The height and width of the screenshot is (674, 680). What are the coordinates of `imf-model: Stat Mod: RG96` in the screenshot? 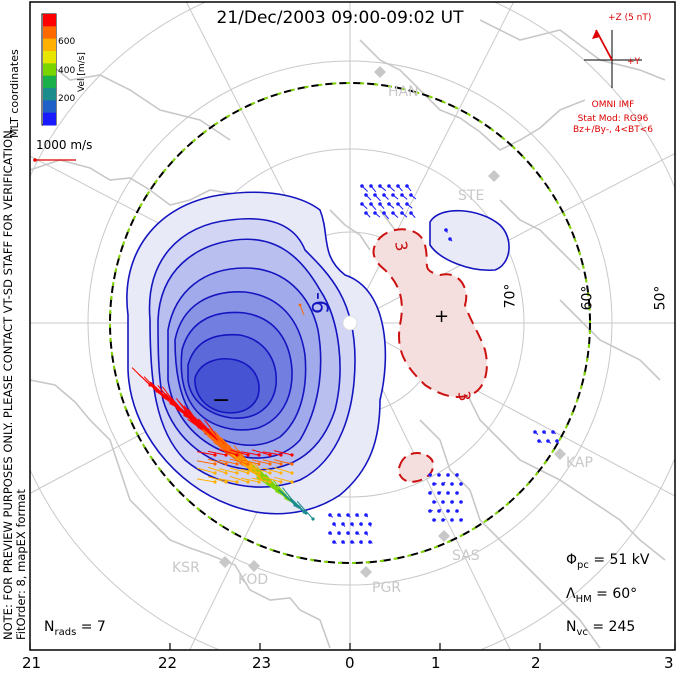 It's located at (613, 119).